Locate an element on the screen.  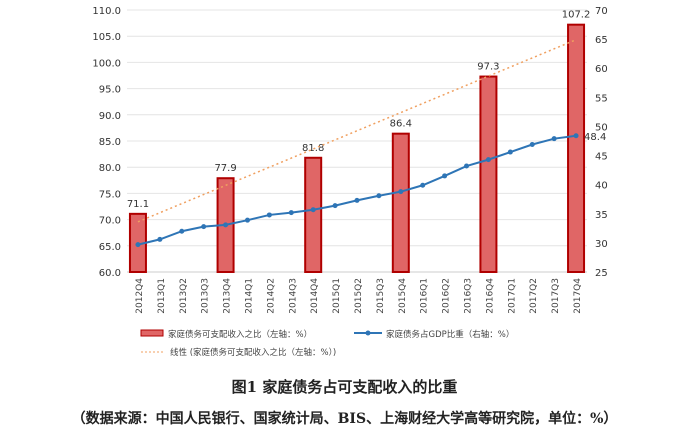
x-tick-label: 2016Q4 is located at coordinates (490, 296).